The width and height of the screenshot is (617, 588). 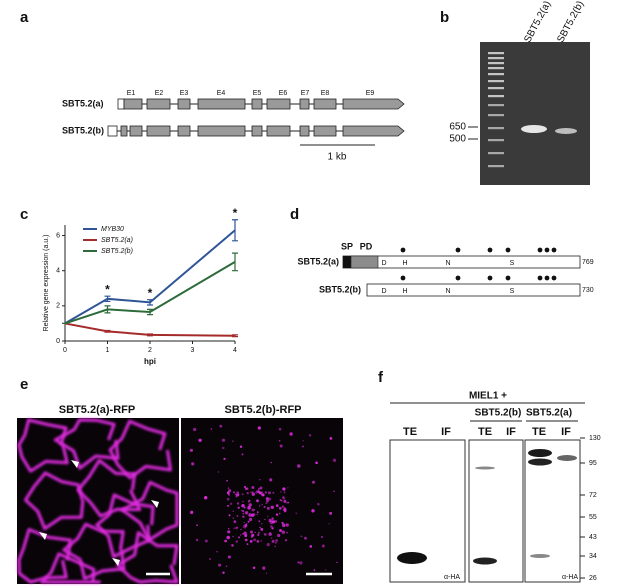 What do you see at coordinates (235, 213) in the screenshot?
I see `annotation: *` at bounding box center [235, 213].